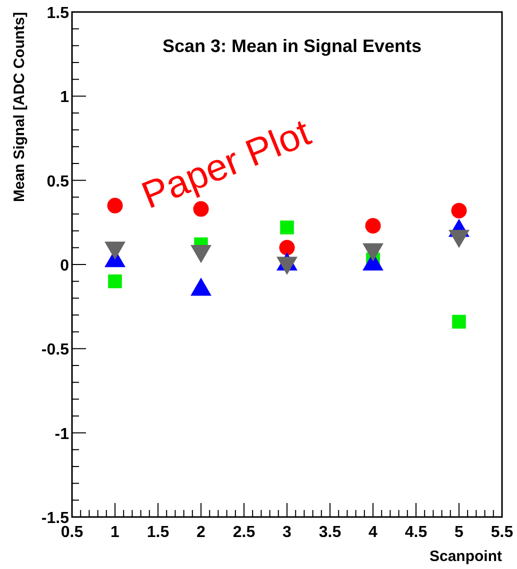  Describe the element at coordinates (55, 350) in the screenshot. I see `y-tick-label: -0.5` at that location.